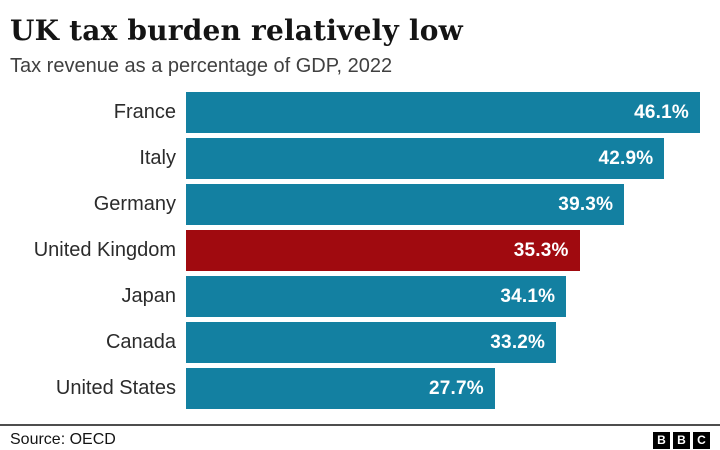 The height and width of the screenshot is (450, 720). I want to click on bar-row: France 46.1%, so click(360, 112).